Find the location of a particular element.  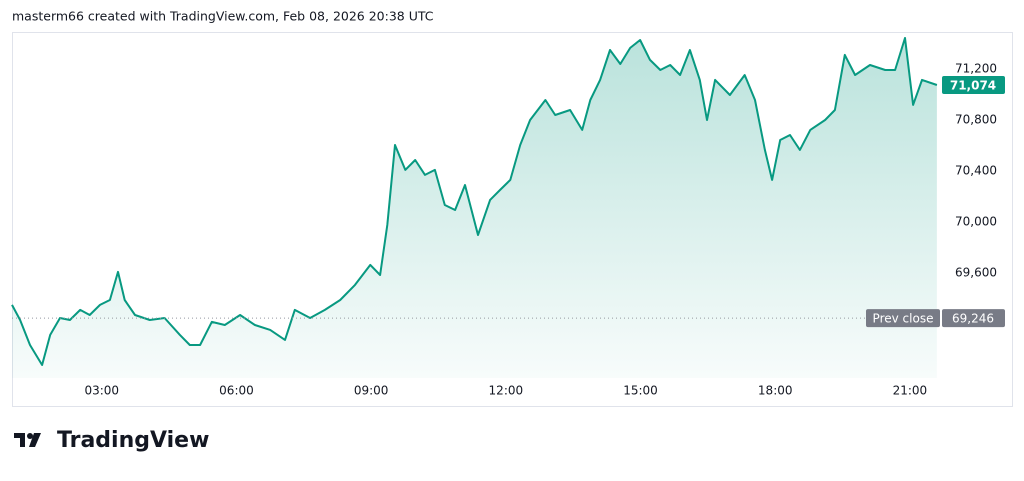

logo-icon is located at coordinates (27, 440).